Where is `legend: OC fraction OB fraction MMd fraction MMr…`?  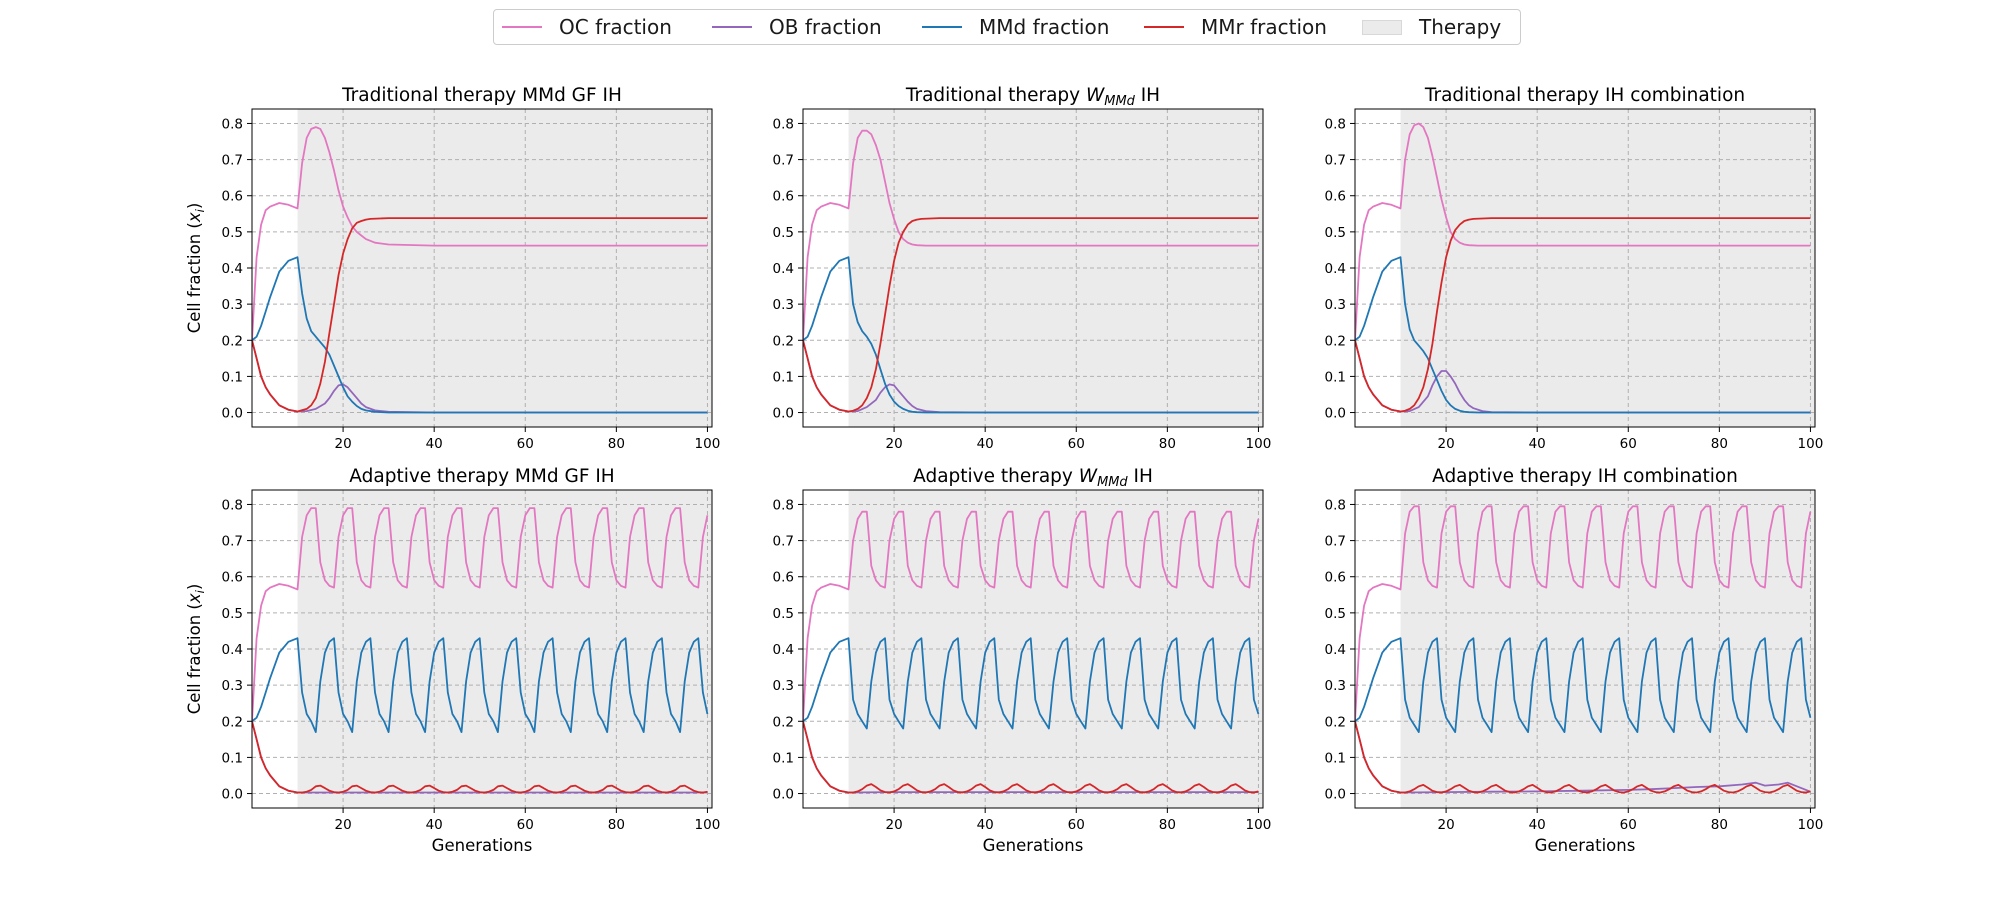 legend: OC fraction OB fraction MMd fraction MMr… is located at coordinates (1007, 27).